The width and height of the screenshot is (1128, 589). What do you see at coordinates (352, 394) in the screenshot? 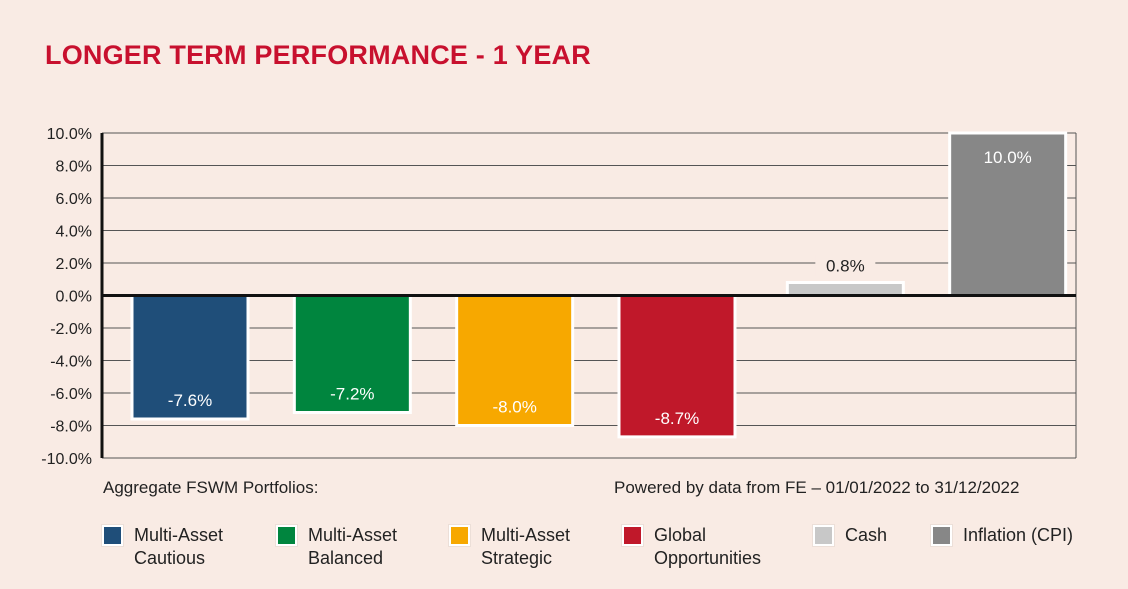
I see `data-label: -7.2%` at bounding box center [352, 394].